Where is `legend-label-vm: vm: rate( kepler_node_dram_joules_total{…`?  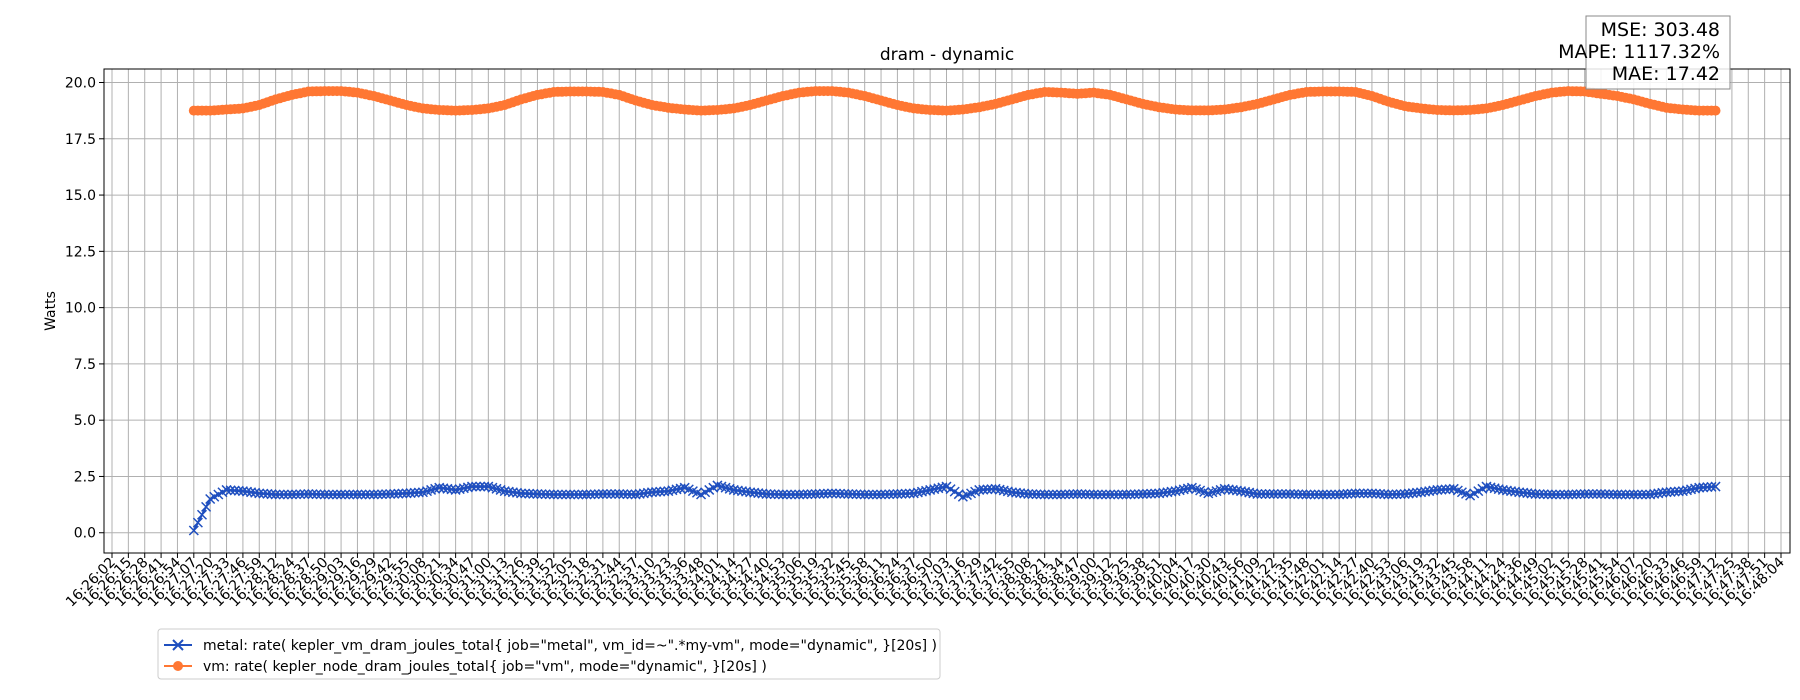 legend-label-vm: vm: rate( kepler_node_dram_joules_total{… is located at coordinates (485, 667).